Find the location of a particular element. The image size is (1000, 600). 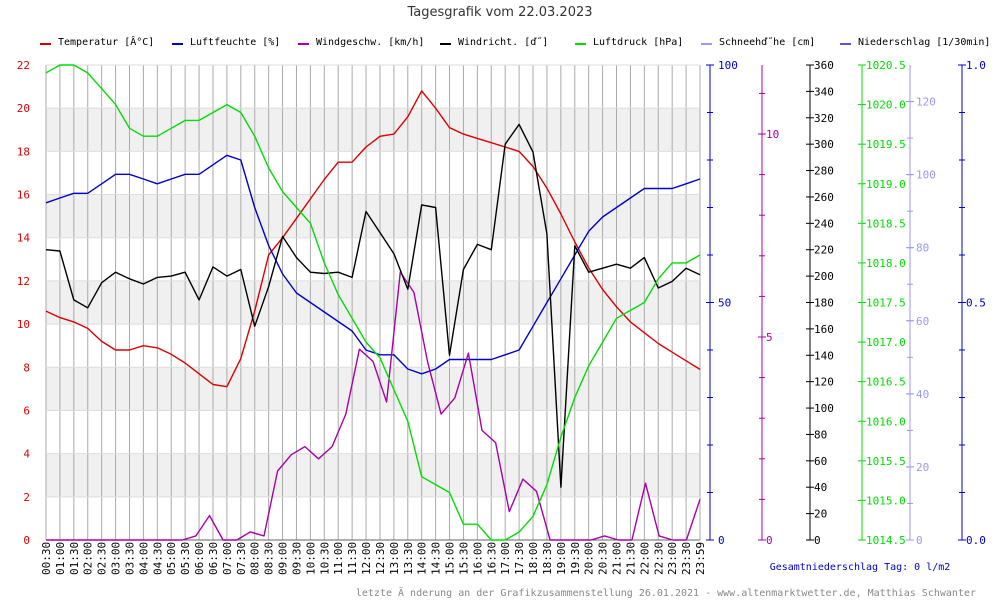

y-tick-precipitation: 0.0 is located at coordinates (976, 540).